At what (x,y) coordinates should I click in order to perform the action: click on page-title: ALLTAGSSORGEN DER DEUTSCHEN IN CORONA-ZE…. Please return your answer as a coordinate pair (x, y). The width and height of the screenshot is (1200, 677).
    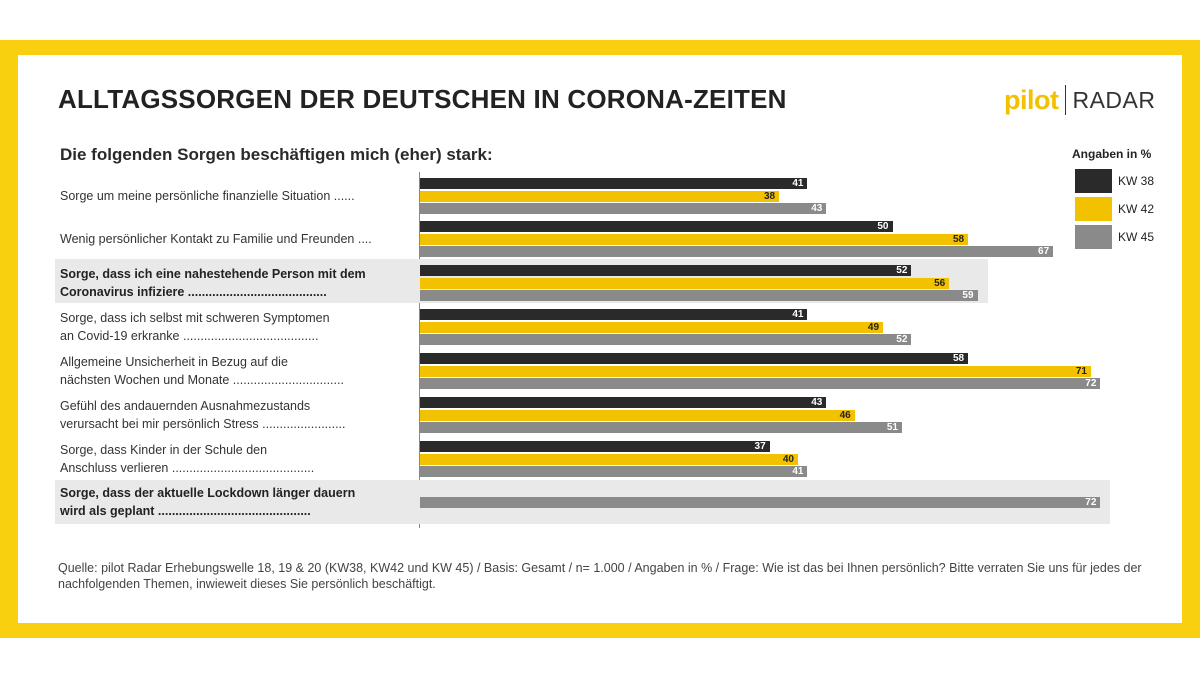
    Looking at the image, I should click on (422, 99).